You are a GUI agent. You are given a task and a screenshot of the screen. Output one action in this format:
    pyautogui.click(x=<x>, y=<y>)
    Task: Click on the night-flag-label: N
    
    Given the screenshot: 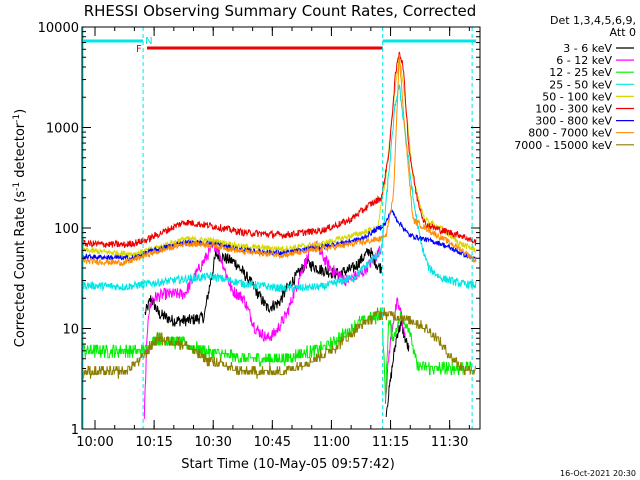 What is the action you would take?
    pyautogui.click(x=148, y=41)
    